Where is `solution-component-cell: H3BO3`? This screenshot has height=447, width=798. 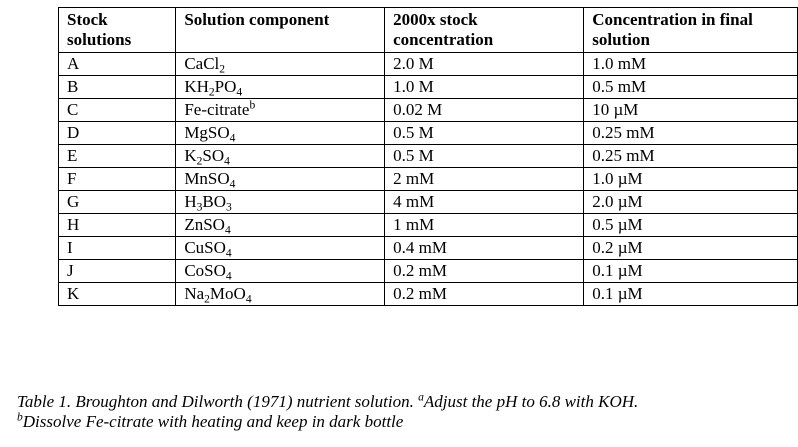 solution-component-cell: H3BO3 is located at coordinates (280, 202).